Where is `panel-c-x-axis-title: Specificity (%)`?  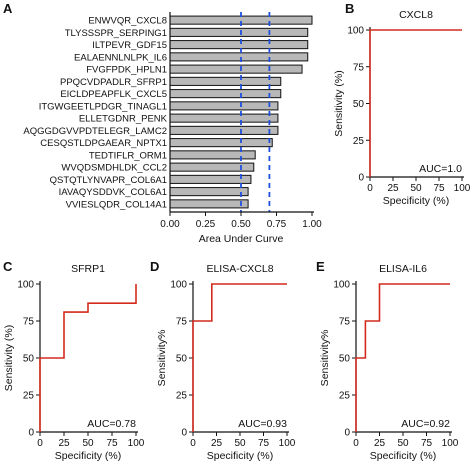 panel-c-x-axis-title: Specificity (%) is located at coordinates (88, 456).